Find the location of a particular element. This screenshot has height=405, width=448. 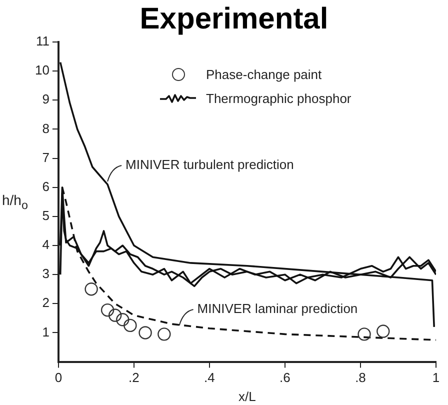

y-tick-label: 1 is located at coordinates (46, 332).